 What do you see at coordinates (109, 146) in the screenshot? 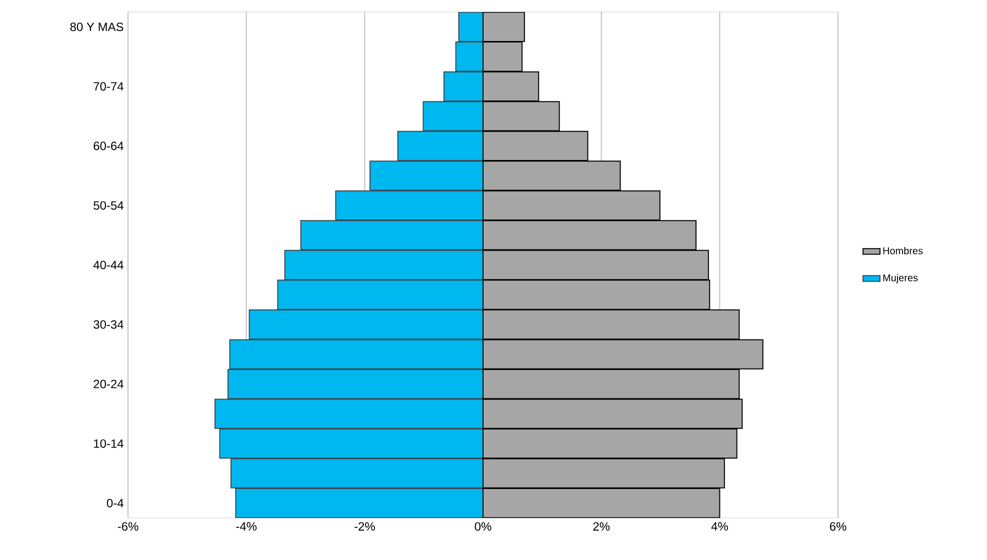
I see `y-tick-label: 60-64` at bounding box center [109, 146].